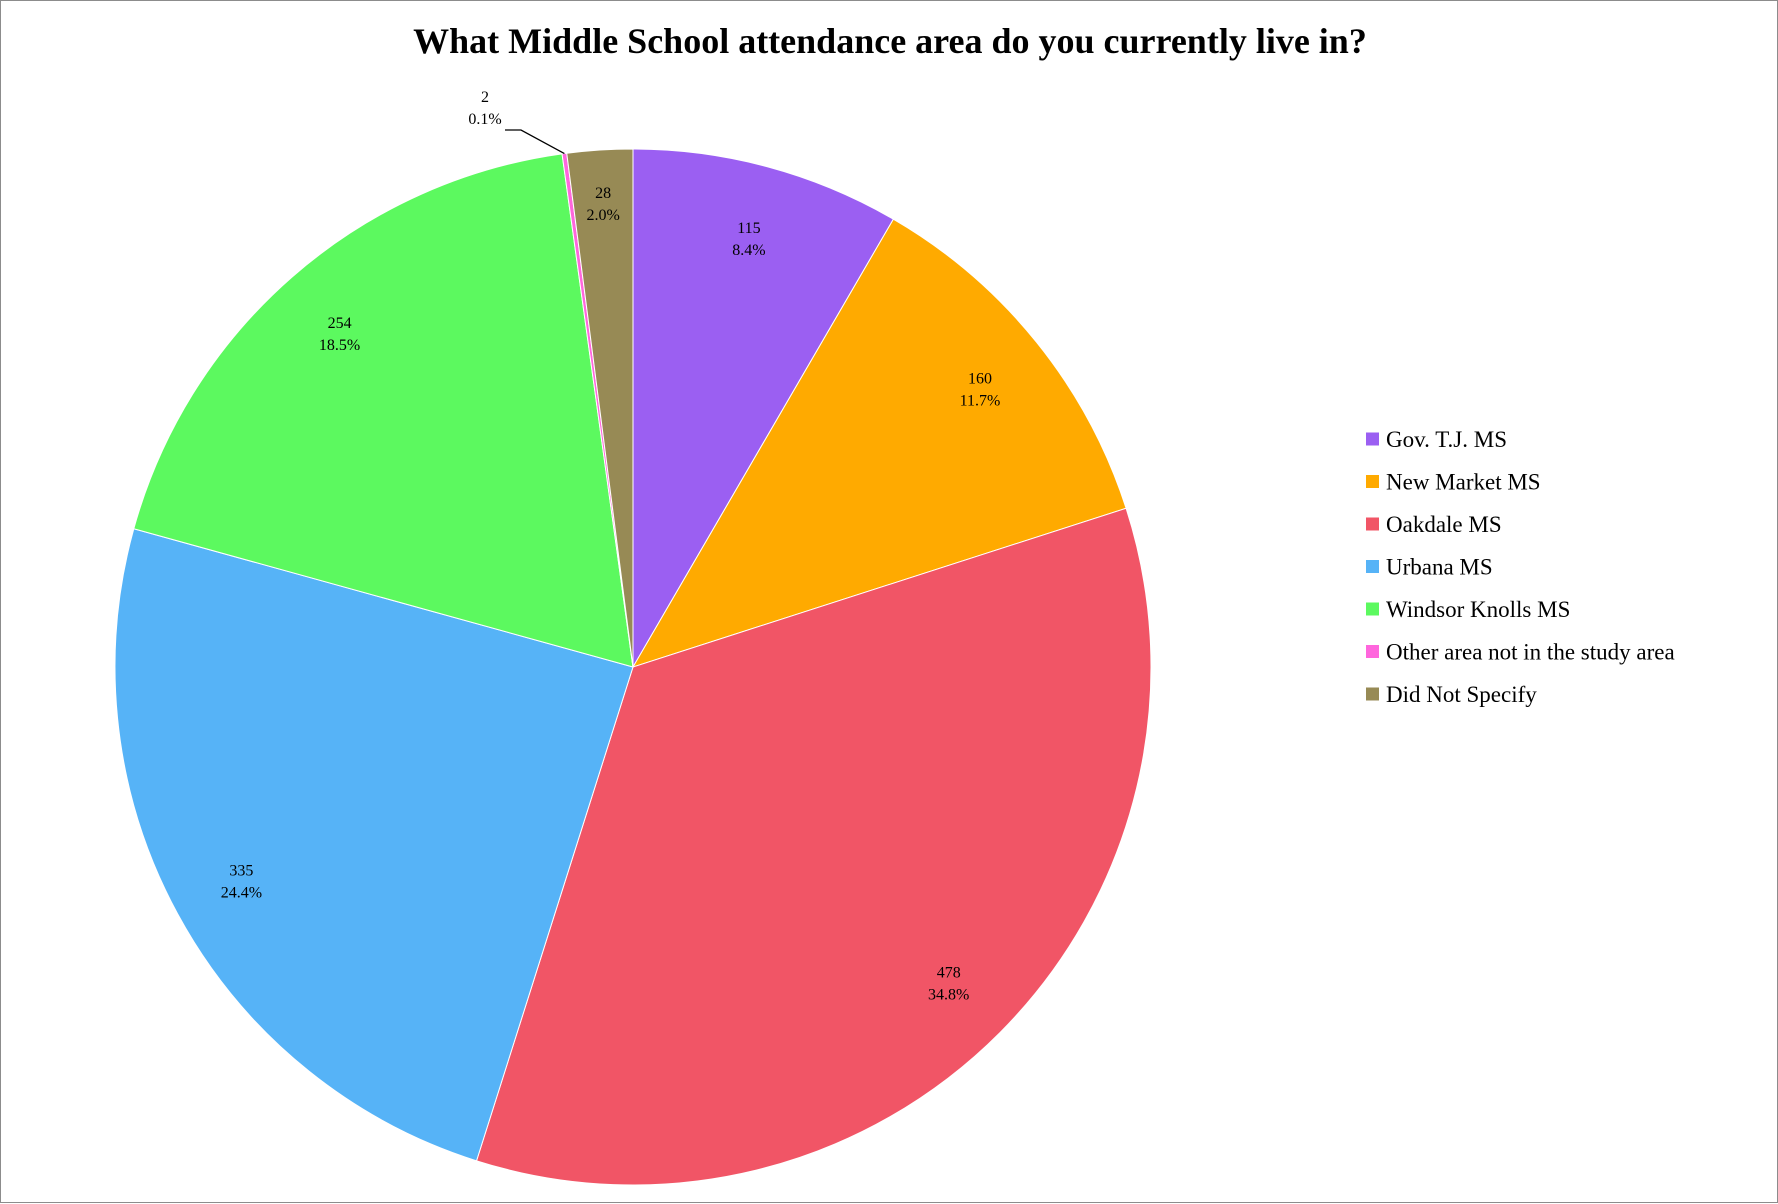 The width and height of the screenshot is (1778, 1204). What do you see at coordinates (1446, 439) in the screenshot?
I see `legend-label-gov-t-j-ms: Gov. T.J. MS` at bounding box center [1446, 439].